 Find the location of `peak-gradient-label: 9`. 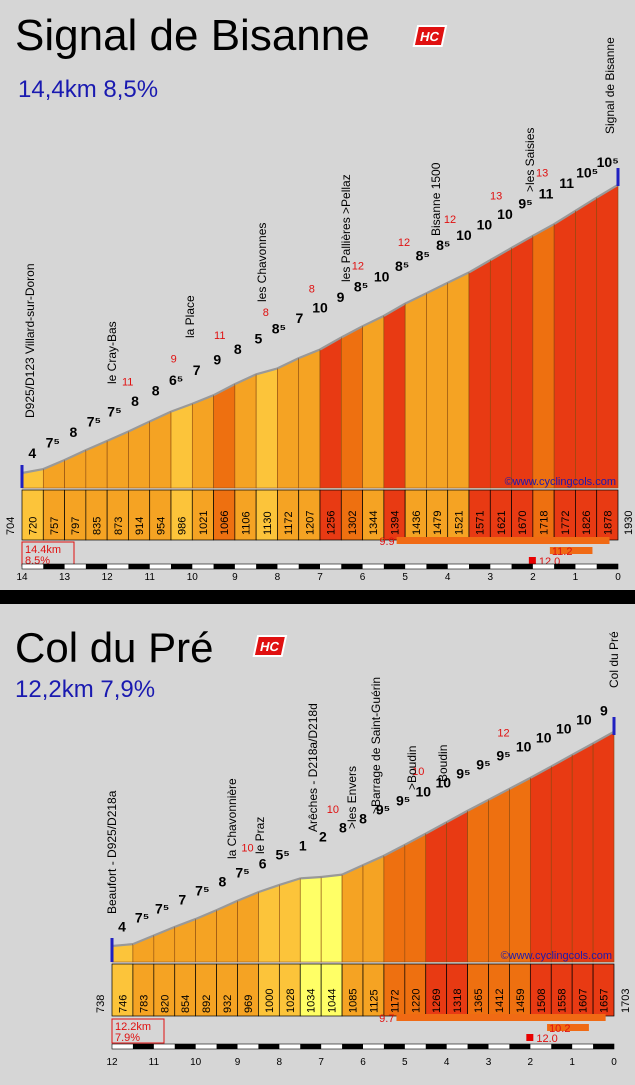

peak-gradient-label: 9 is located at coordinates (174, 359).